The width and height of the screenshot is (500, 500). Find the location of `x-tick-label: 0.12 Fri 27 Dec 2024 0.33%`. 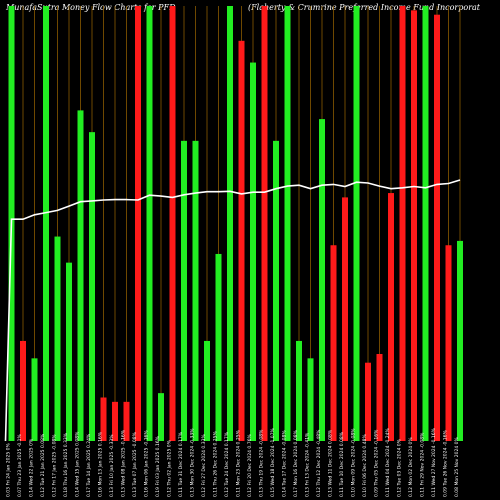

x-tick-label: 0.12 Fri 27 Dec 2024 0.33% is located at coordinates (204, 465).